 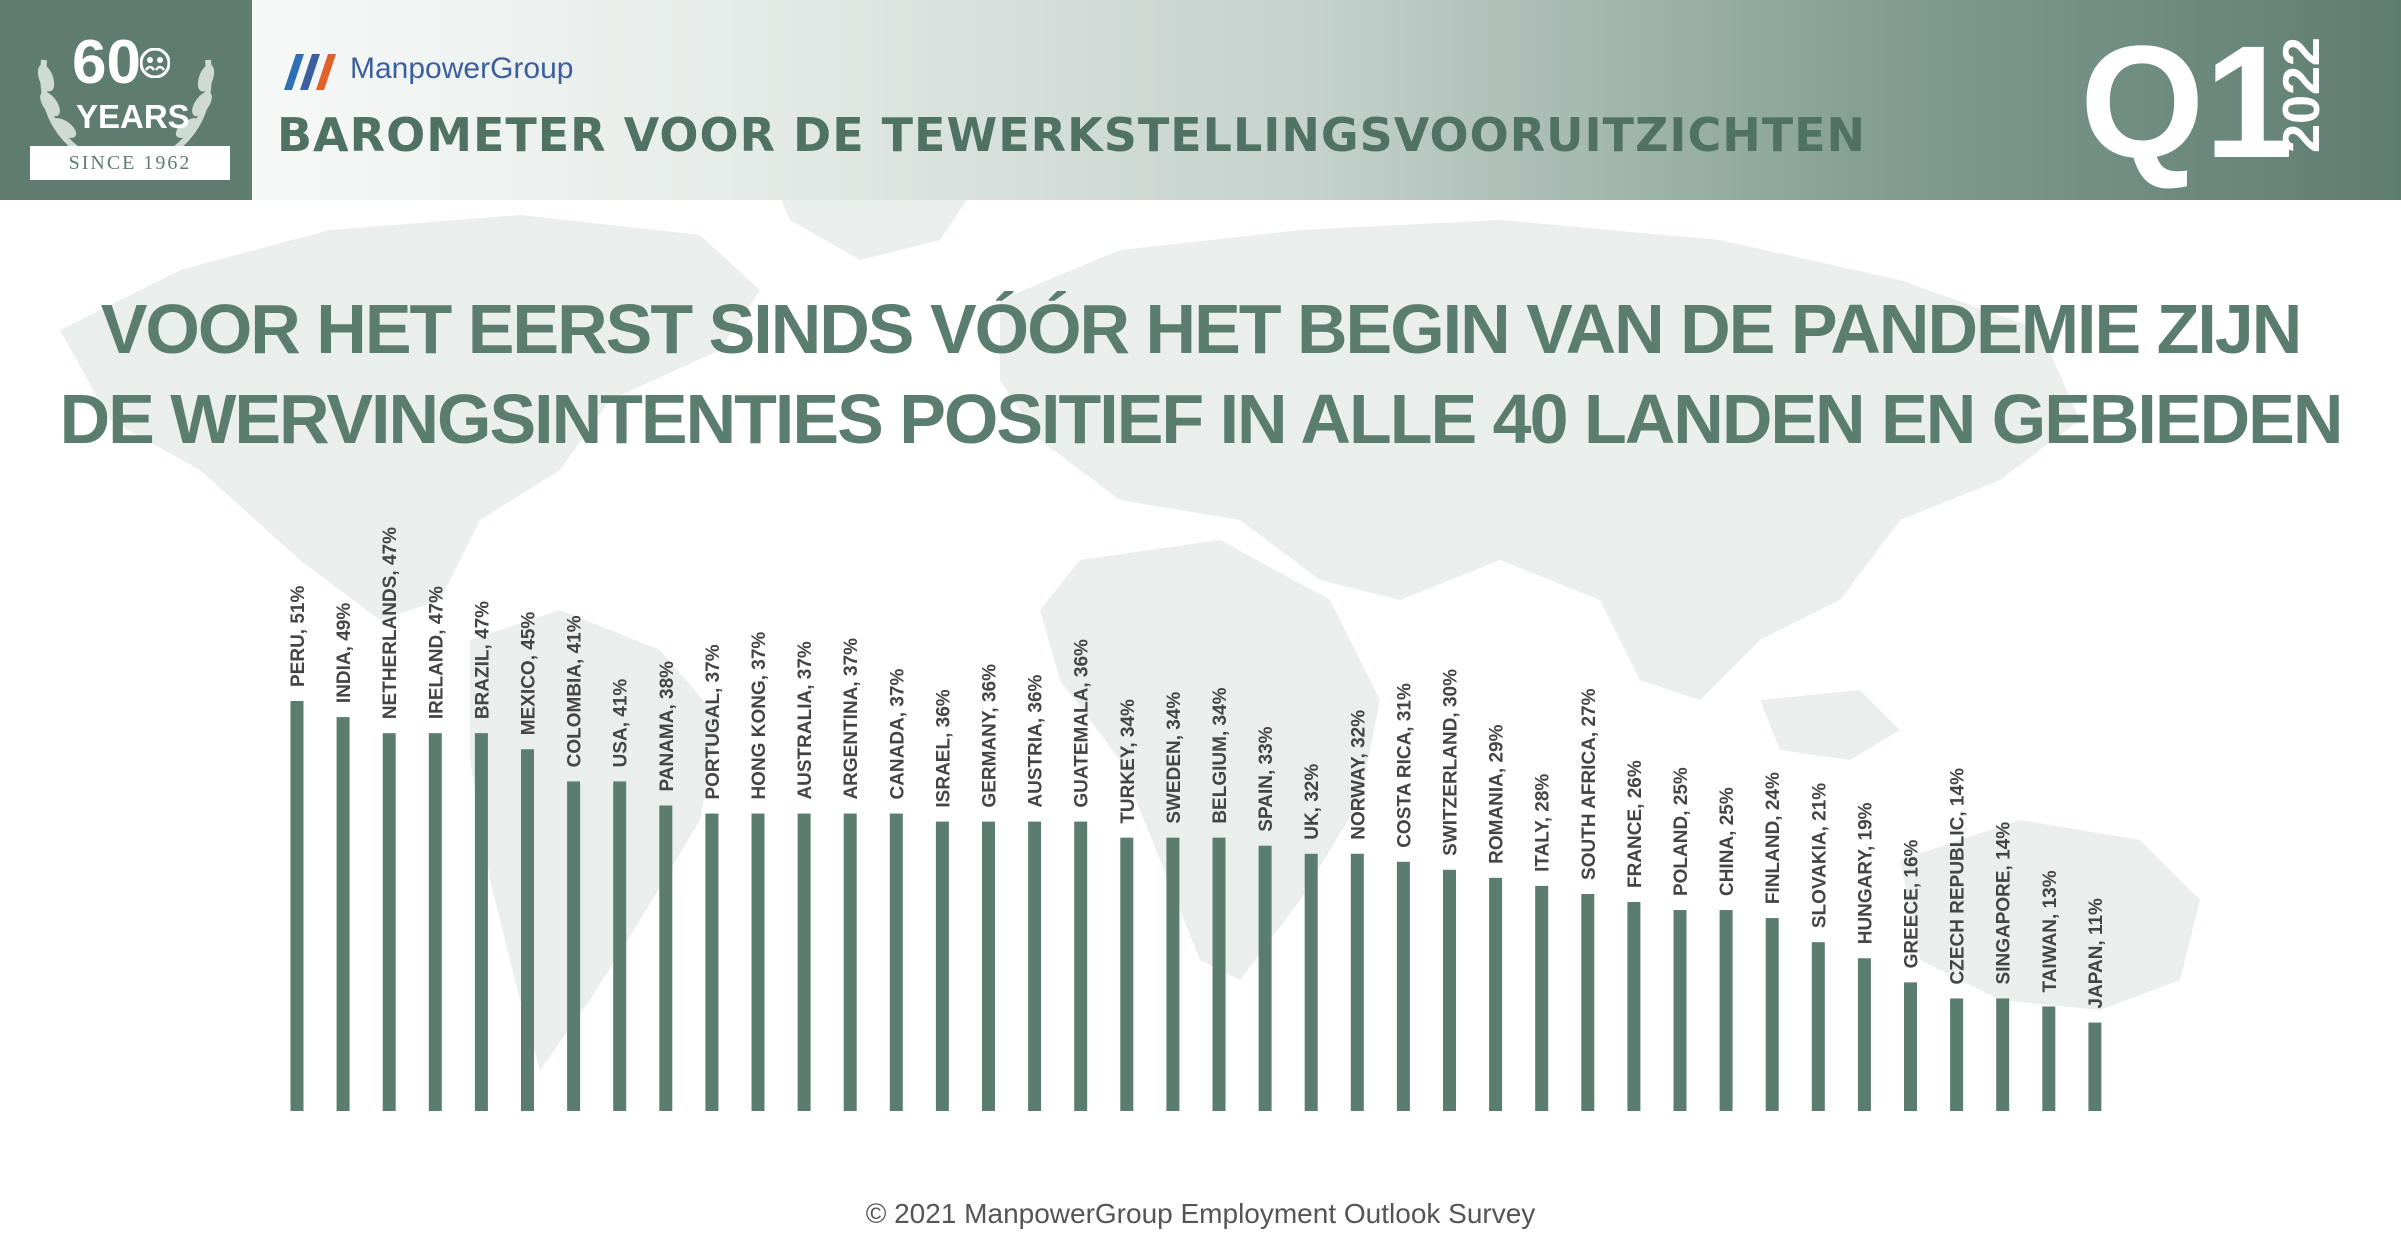 I want to click on bar-france, so click(x=1634, y=1006).